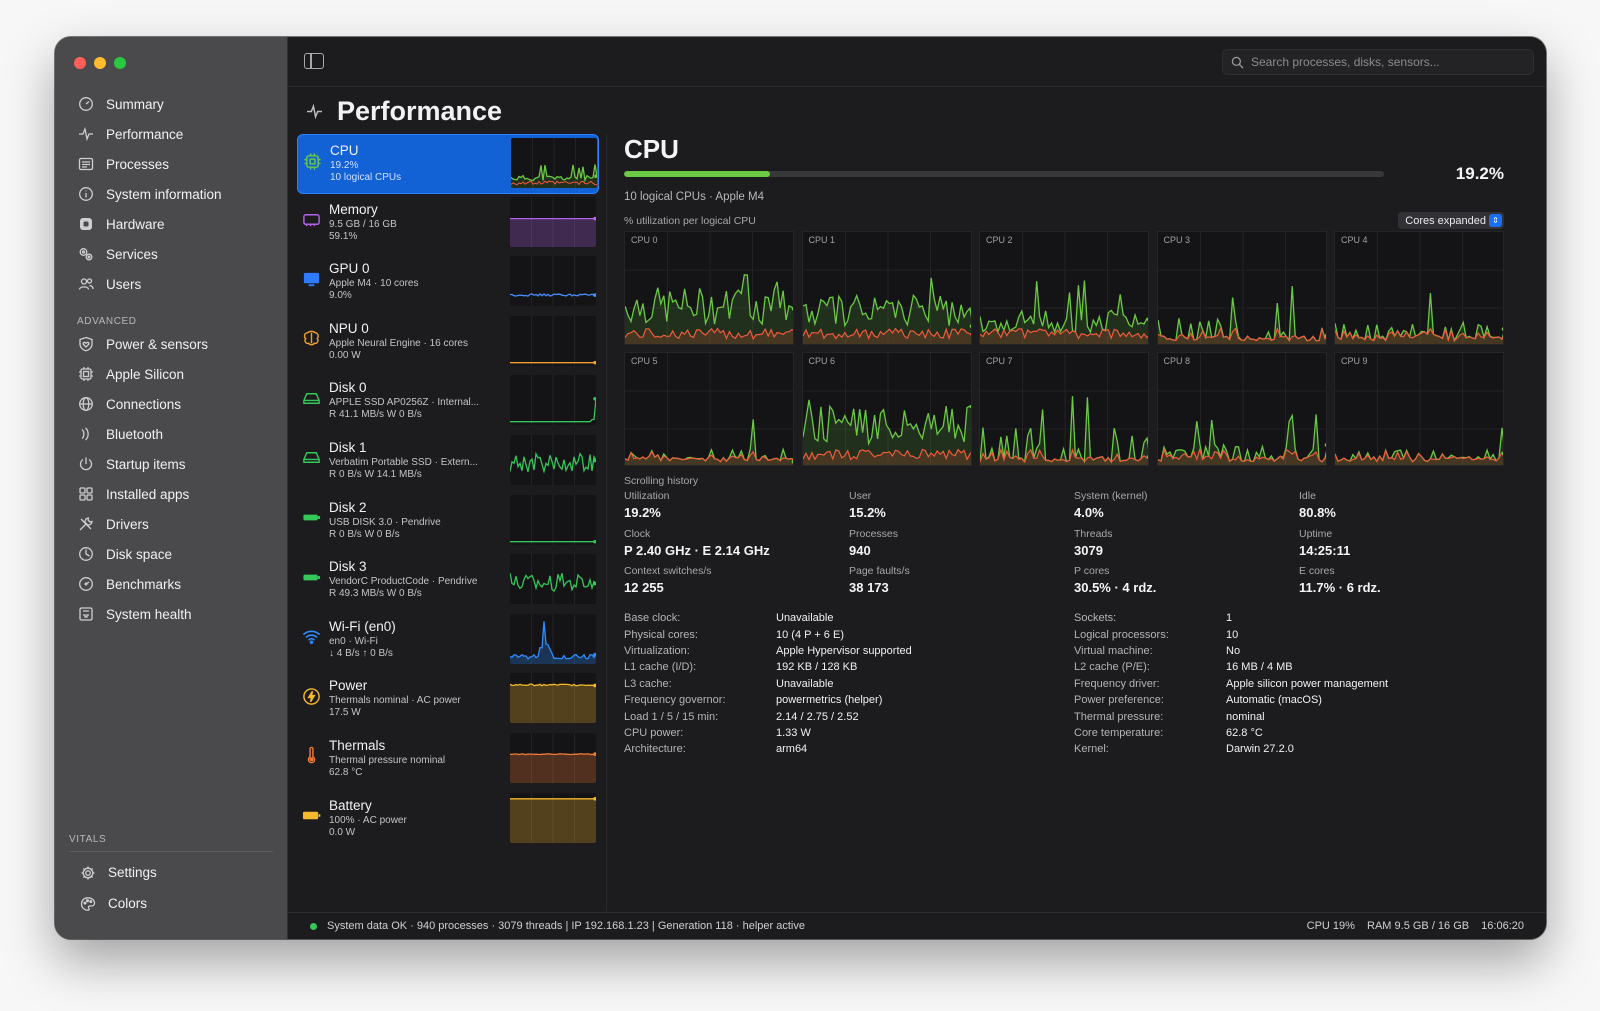 The width and height of the screenshot is (1600, 1011). Describe the element at coordinates (314, 61) in the screenshot. I see `toggle-sidebar-button` at that location.